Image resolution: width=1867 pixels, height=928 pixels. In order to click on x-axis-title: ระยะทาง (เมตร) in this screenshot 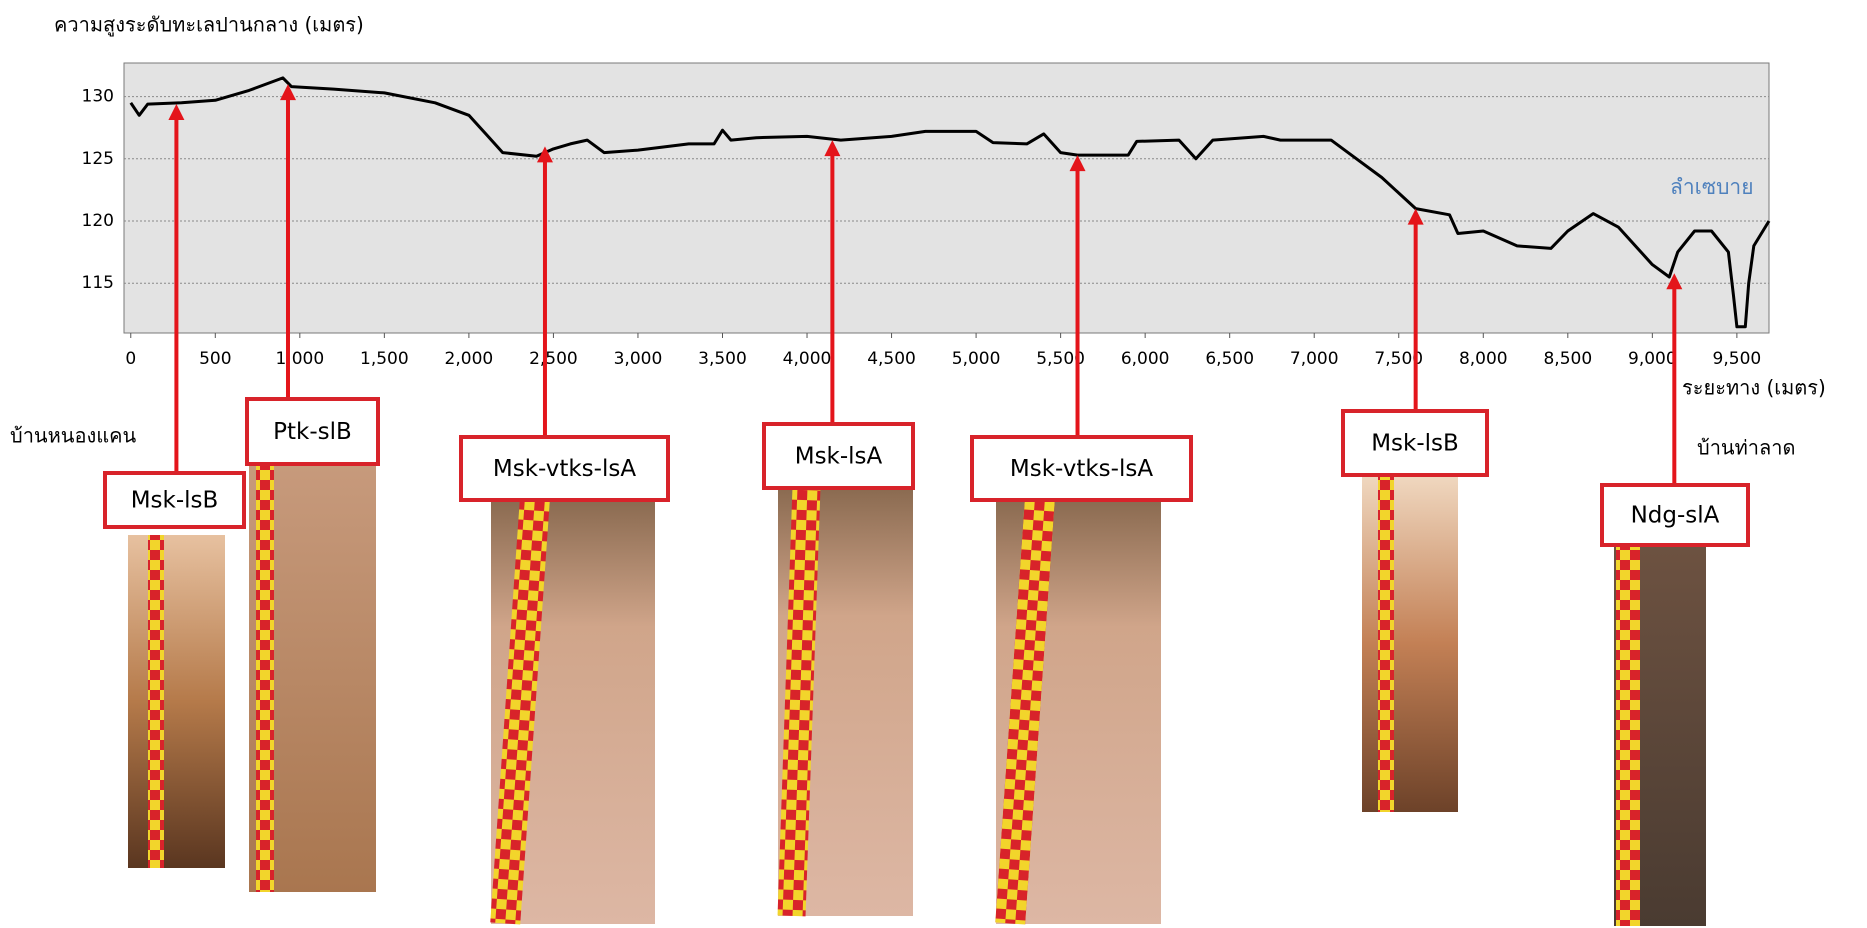, I will do `click(1754, 388)`.